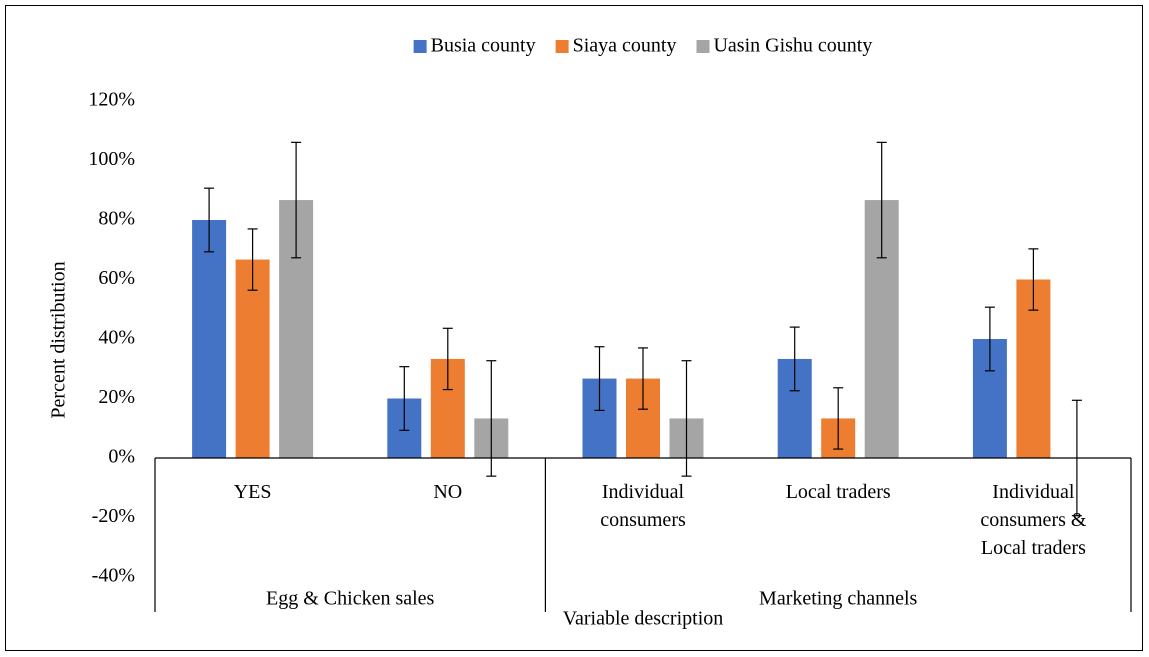 The width and height of the screenshot is (1149, 657). Describe the element at coordinates (838, 599) in the screenshot. I see `group-label: Marketing channels` at that location.